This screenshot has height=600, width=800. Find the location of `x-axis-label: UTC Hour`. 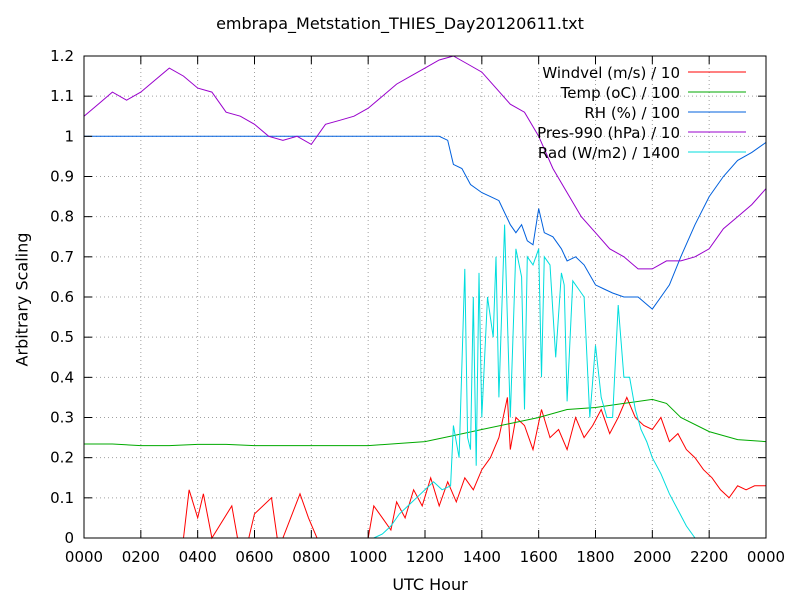

x-axis-label: UTC Hour is located at coordinates (430, 584).